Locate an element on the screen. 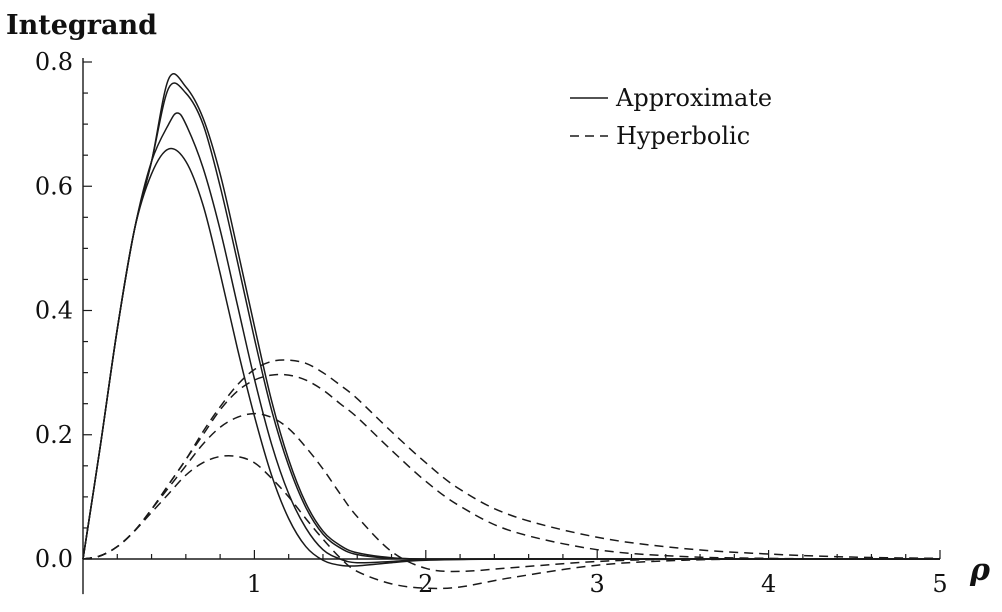 The height and width of the screenshot is (612, 1002). y-tick-label: 0.2 is located at coordinates (54, 435).